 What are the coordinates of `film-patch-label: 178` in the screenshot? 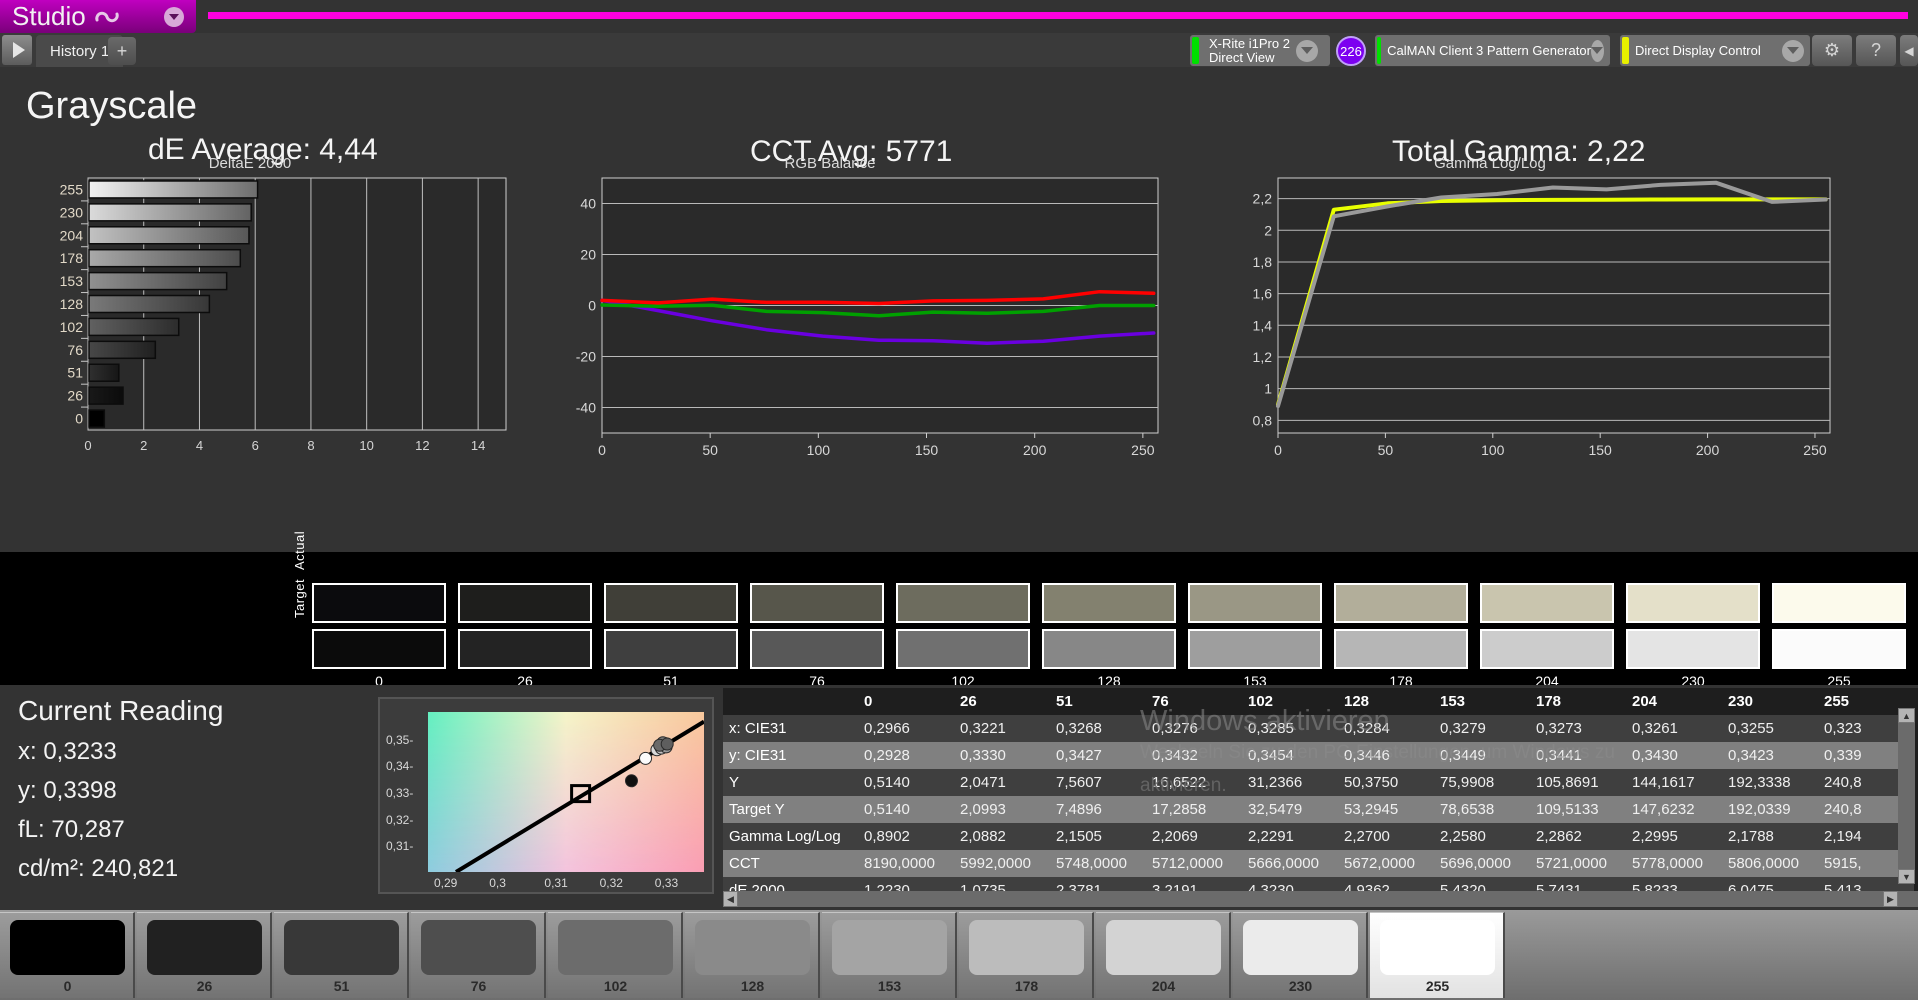 It's located at (1026, 986).